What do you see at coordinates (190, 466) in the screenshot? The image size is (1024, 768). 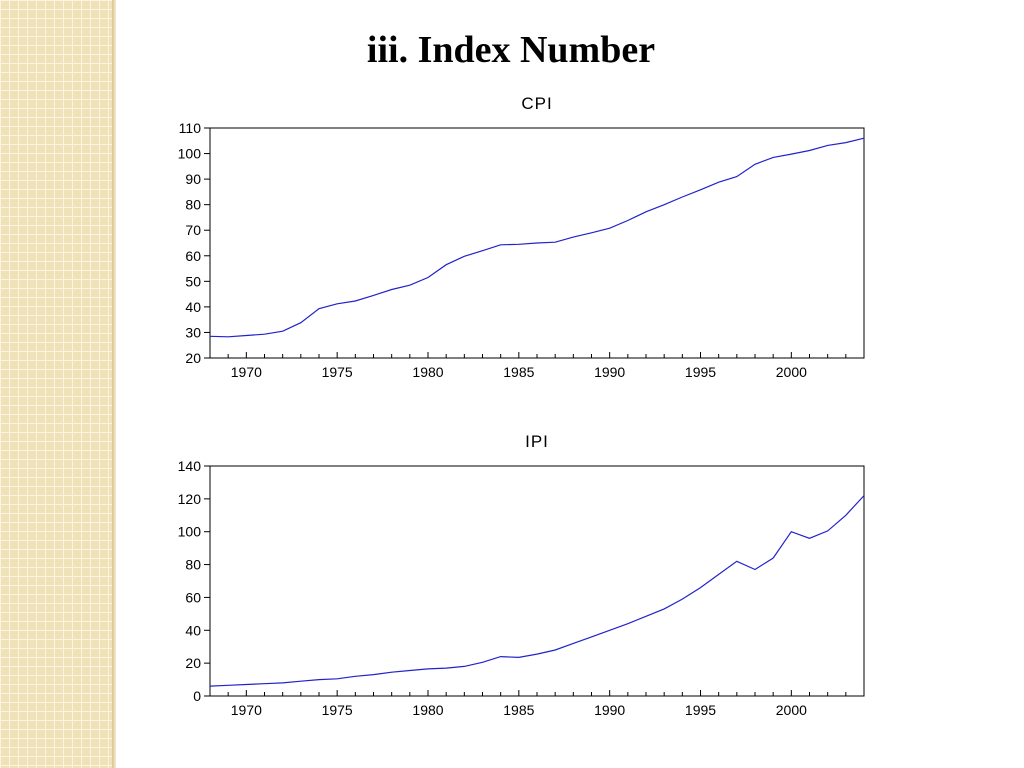 I see `y-tick-label: 140` at bounding box center [190, 466].